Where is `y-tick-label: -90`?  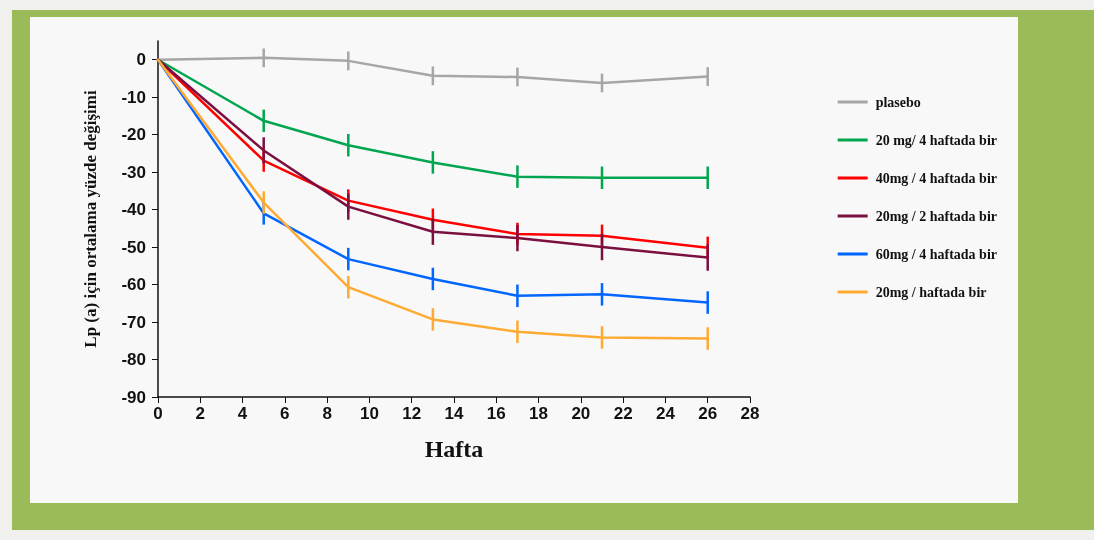
y-tick-label: -90 is located at coordinates (133, 397).